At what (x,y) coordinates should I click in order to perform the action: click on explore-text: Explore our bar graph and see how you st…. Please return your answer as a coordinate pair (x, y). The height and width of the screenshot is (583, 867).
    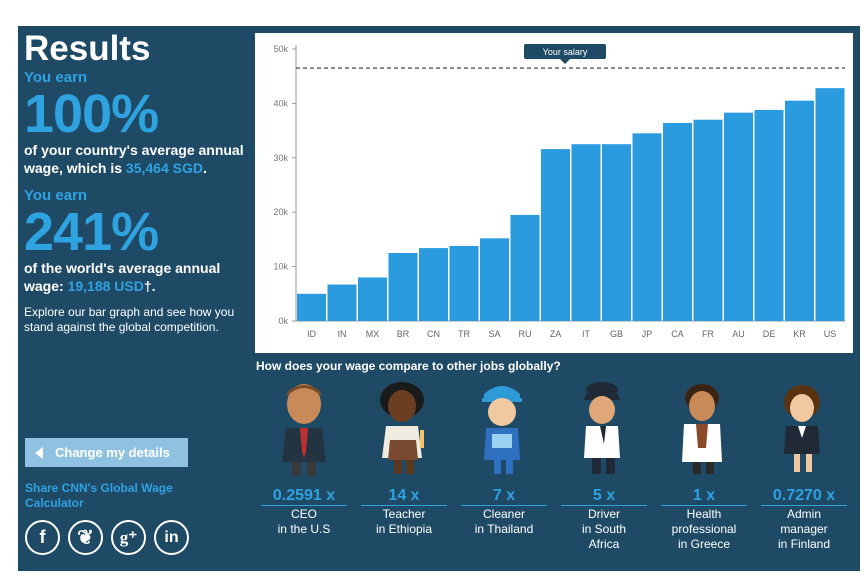
    Looking at the image, I should click on (129, 319).